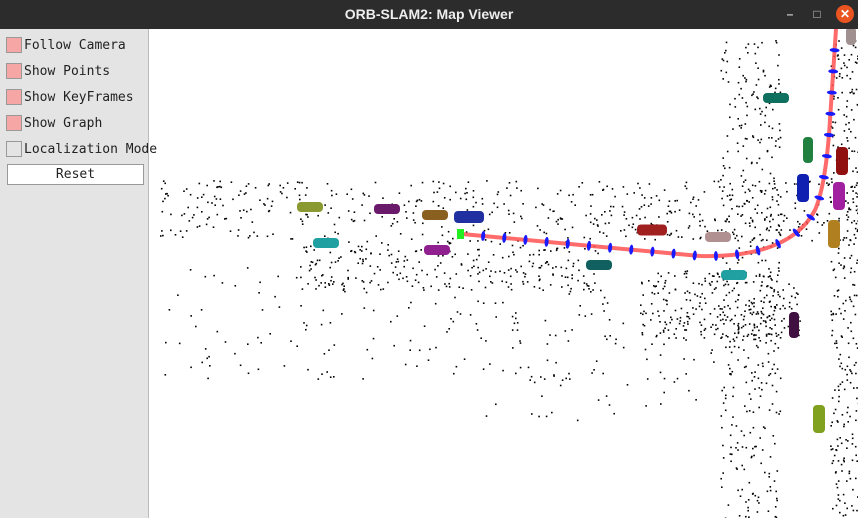 This screenshot has height=518, width=858. I want to click on show-keyframes-checkbox: Show KeyFrames, so click(70, 97).